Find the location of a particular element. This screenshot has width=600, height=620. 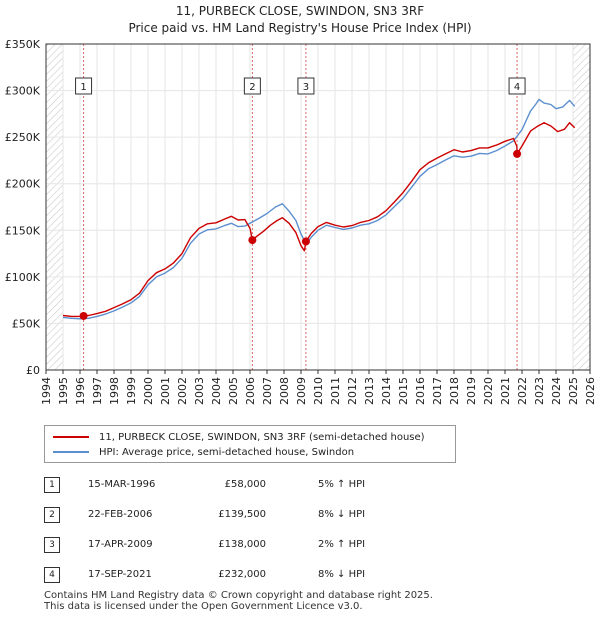

x-tick-label: 2006 is located at coordinates (250, 391).